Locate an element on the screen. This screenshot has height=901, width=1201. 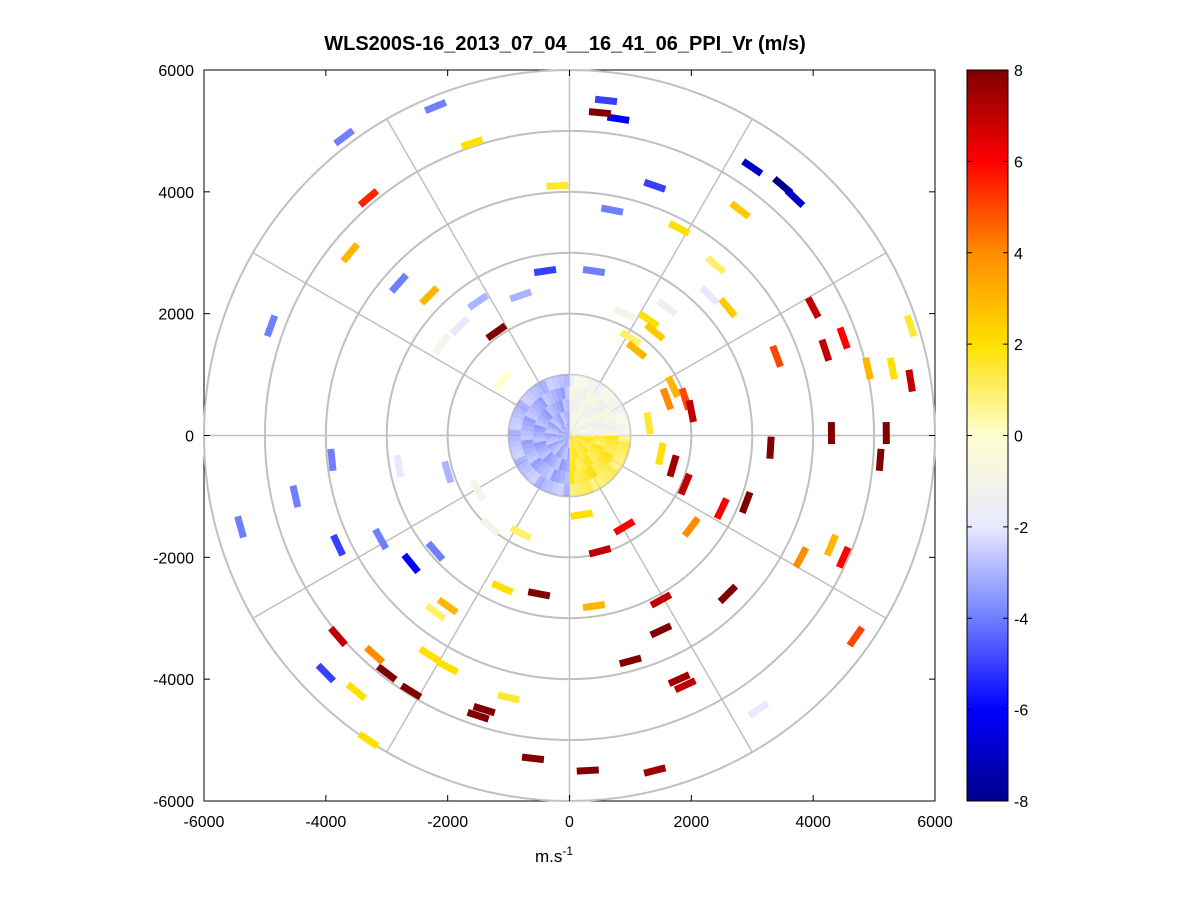
y-tick-label: -2000 is located at coordinates (173, 558).